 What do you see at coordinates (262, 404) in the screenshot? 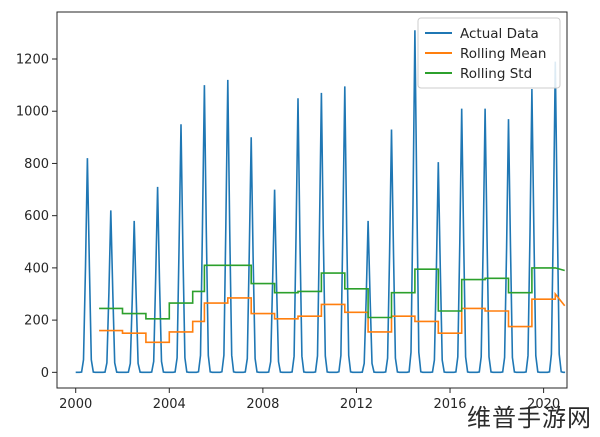
I see `x-tick-label: 2008` at bounding box center [262, 404].